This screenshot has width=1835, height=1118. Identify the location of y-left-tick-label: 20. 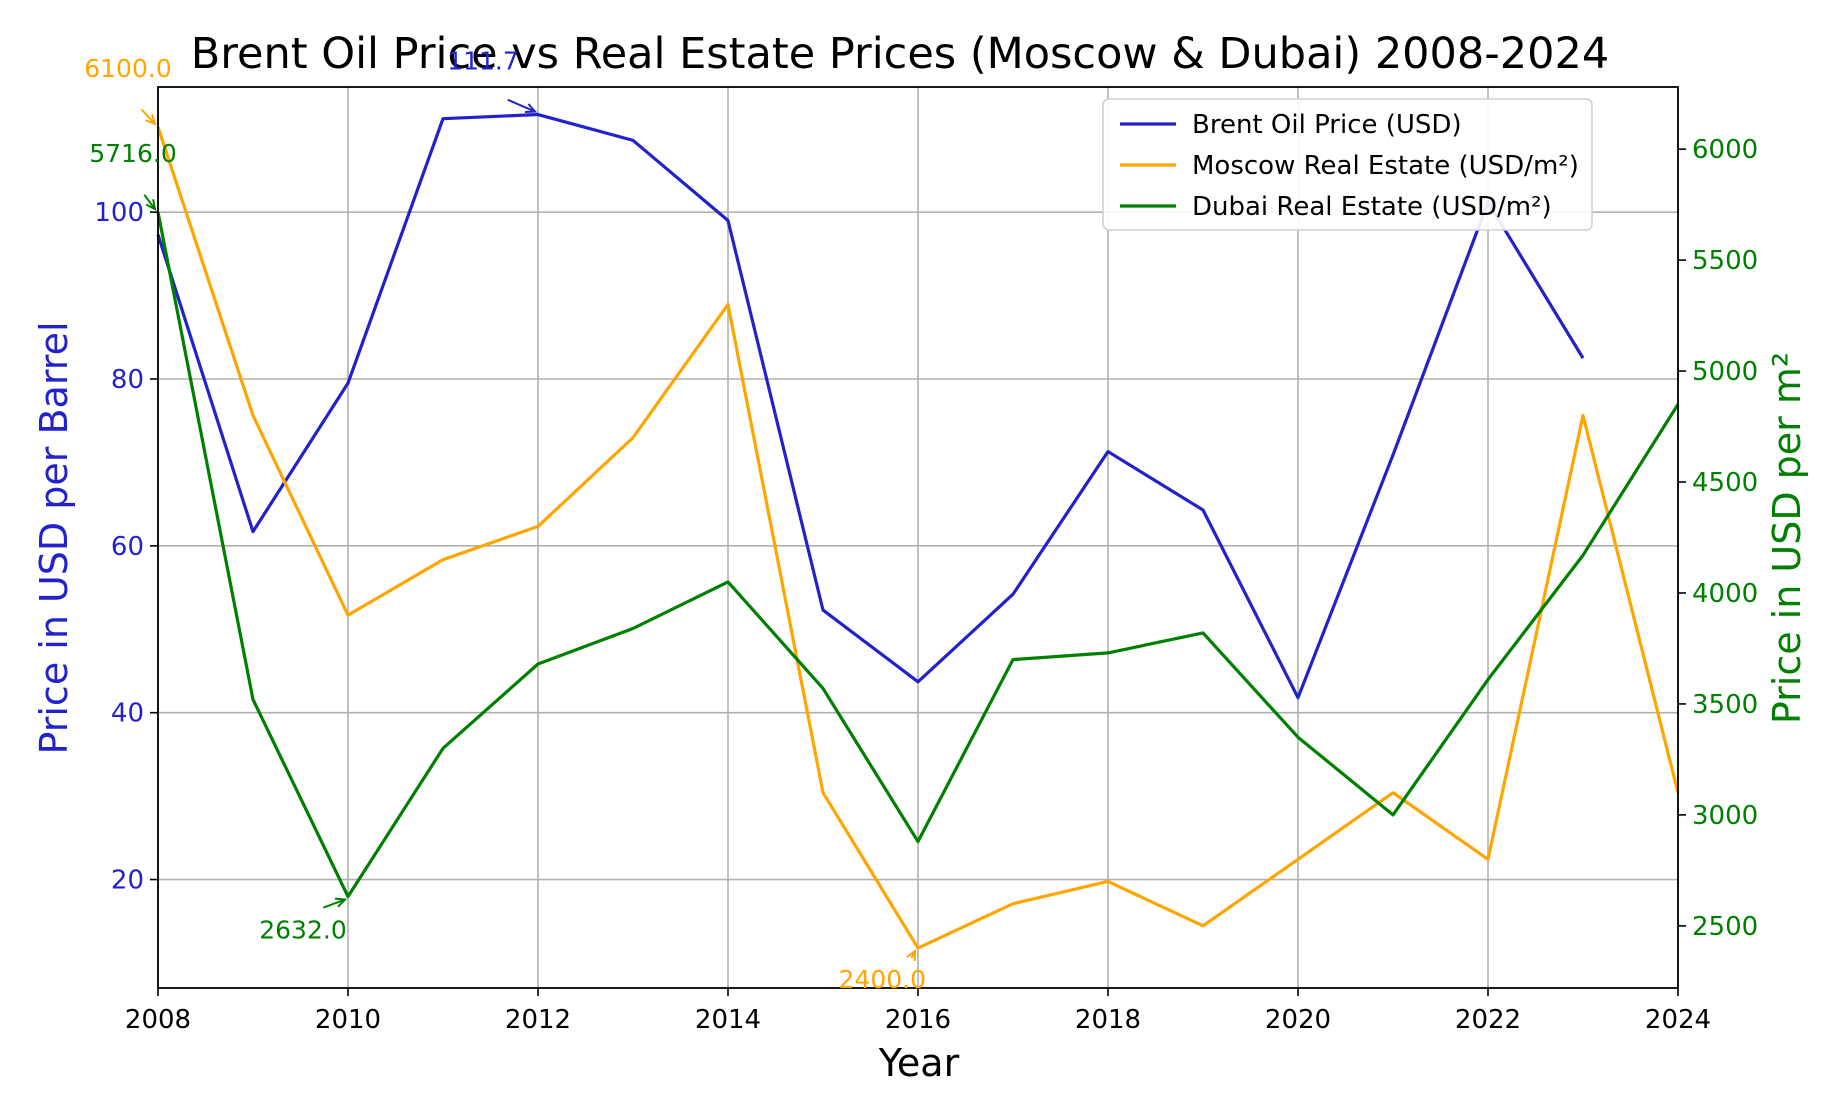
(127, 881).